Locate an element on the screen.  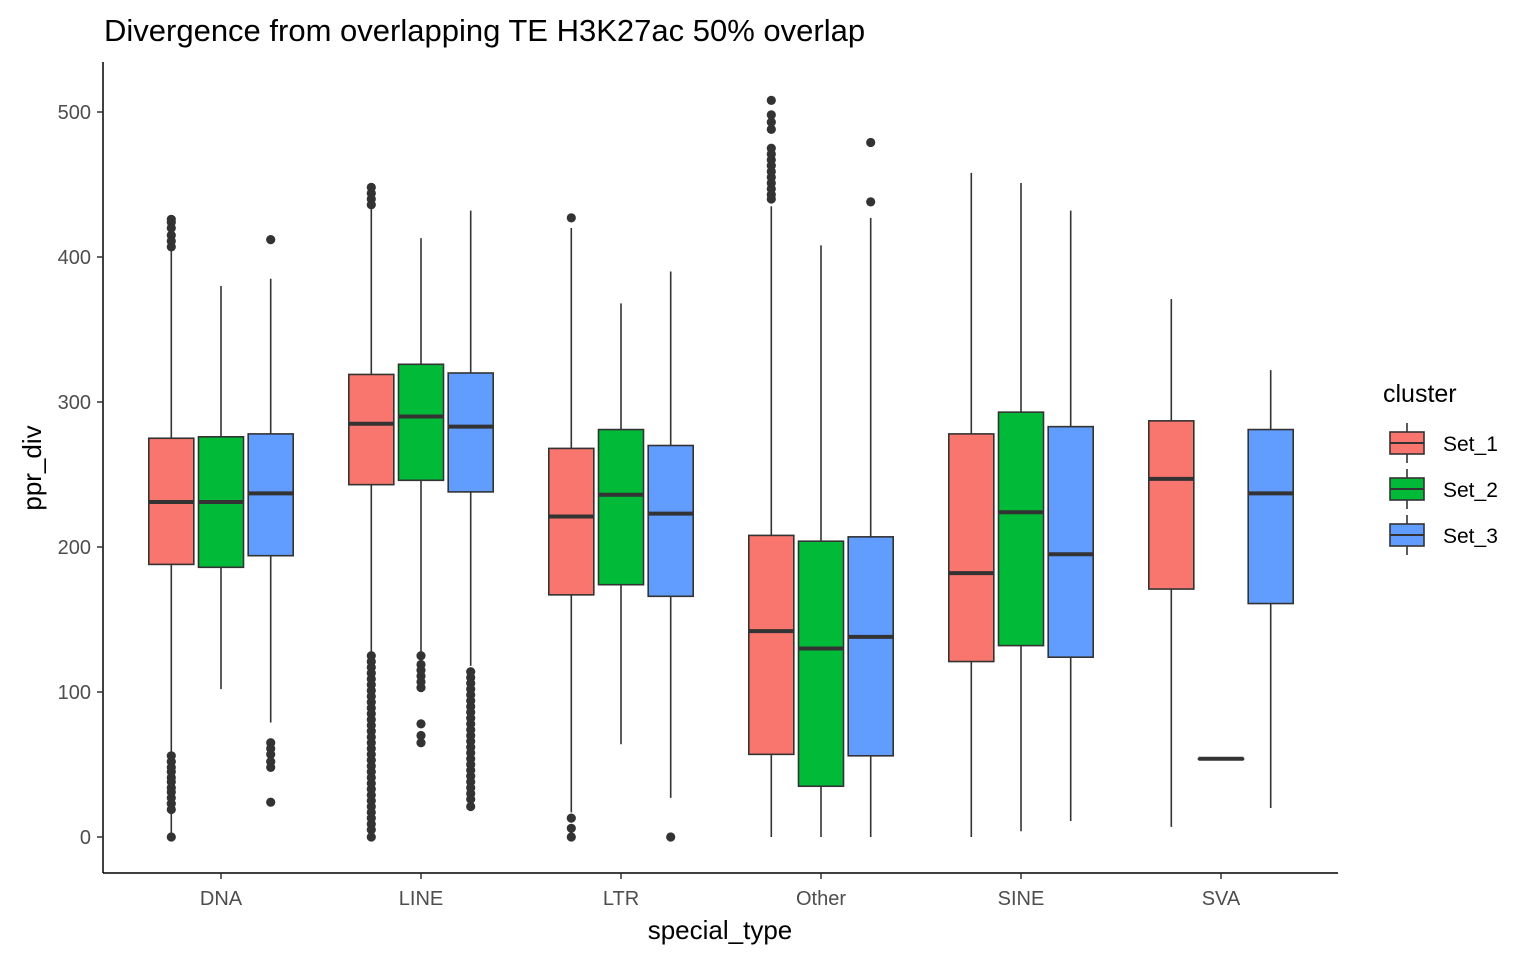
y-tick-label: 100 is located at coordinates (74, 693).